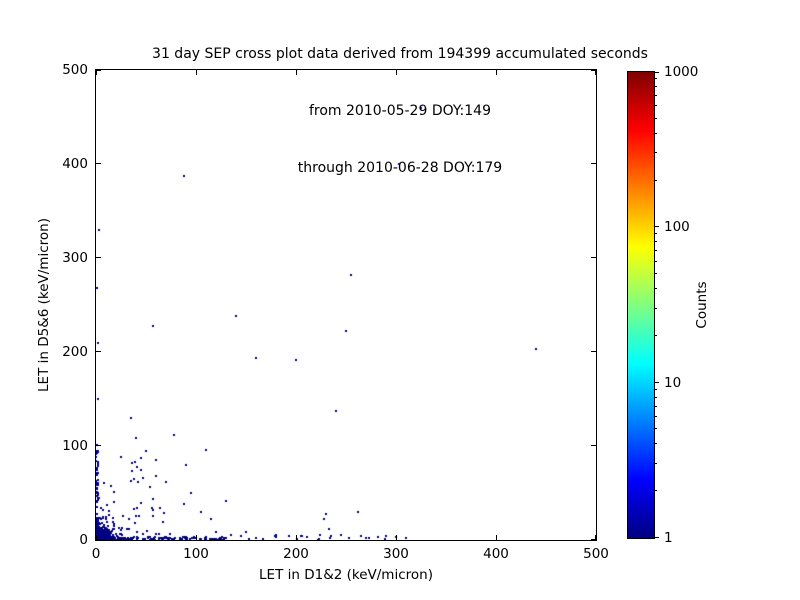 The image size is (800, 600). Describe the element at coordinates (346, 575) in the screenshot. I see `x-axis-label: LET in D1&2 (keV/micron)` at that location.